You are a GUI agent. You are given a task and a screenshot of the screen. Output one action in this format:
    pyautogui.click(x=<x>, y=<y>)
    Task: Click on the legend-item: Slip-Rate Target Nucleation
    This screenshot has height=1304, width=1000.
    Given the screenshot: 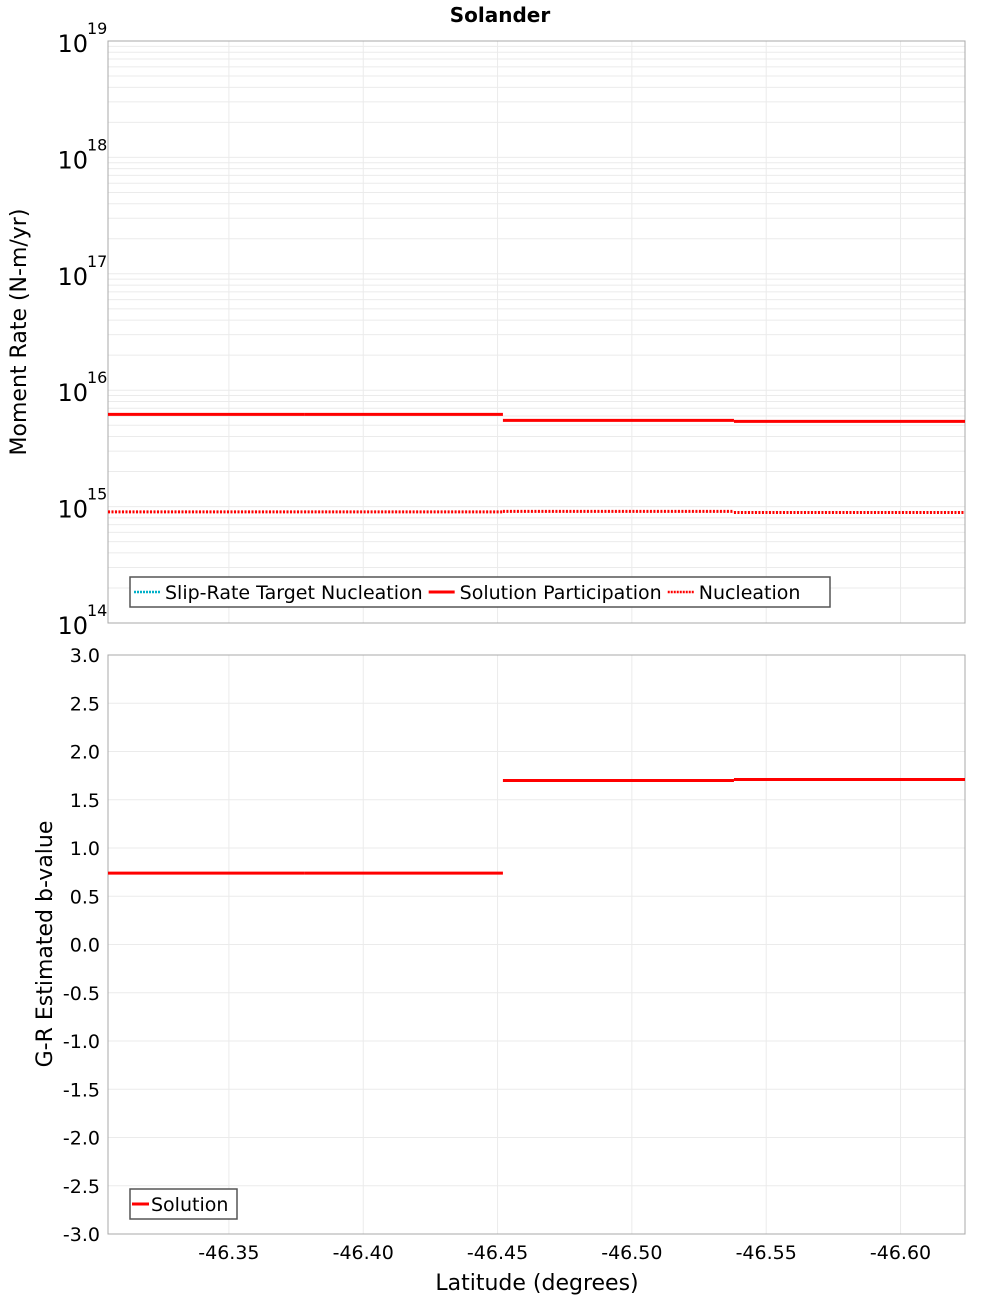 What is the action you would take?
    pyautogui.click(x=278, y=593)
    